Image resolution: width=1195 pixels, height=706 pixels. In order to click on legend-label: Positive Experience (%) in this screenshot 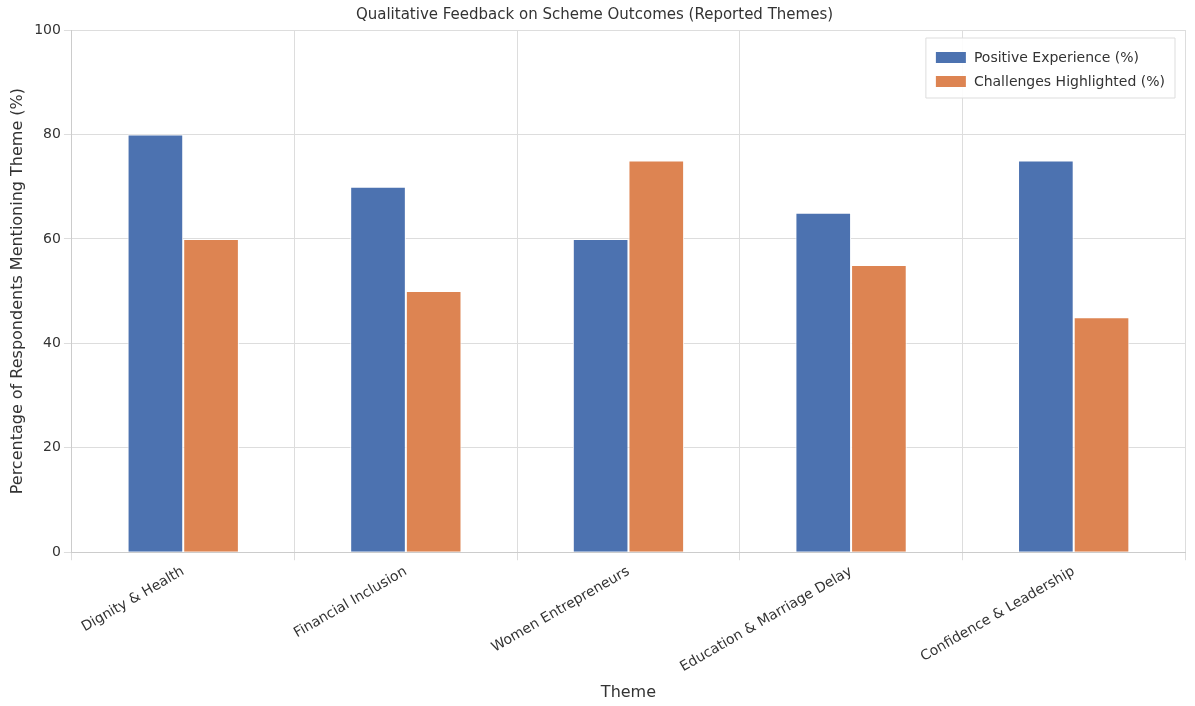, I will do `click(1056, 56)`.